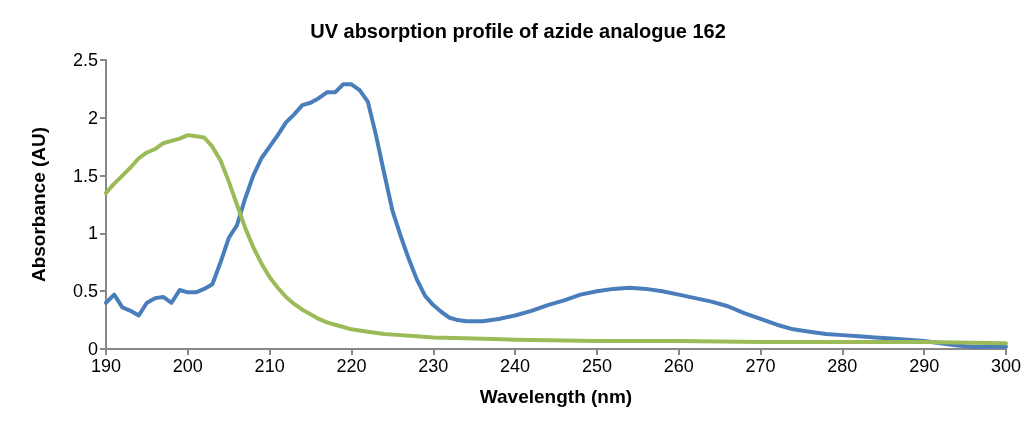  I want to click on x-tick-label: 230, so click(433, 366).